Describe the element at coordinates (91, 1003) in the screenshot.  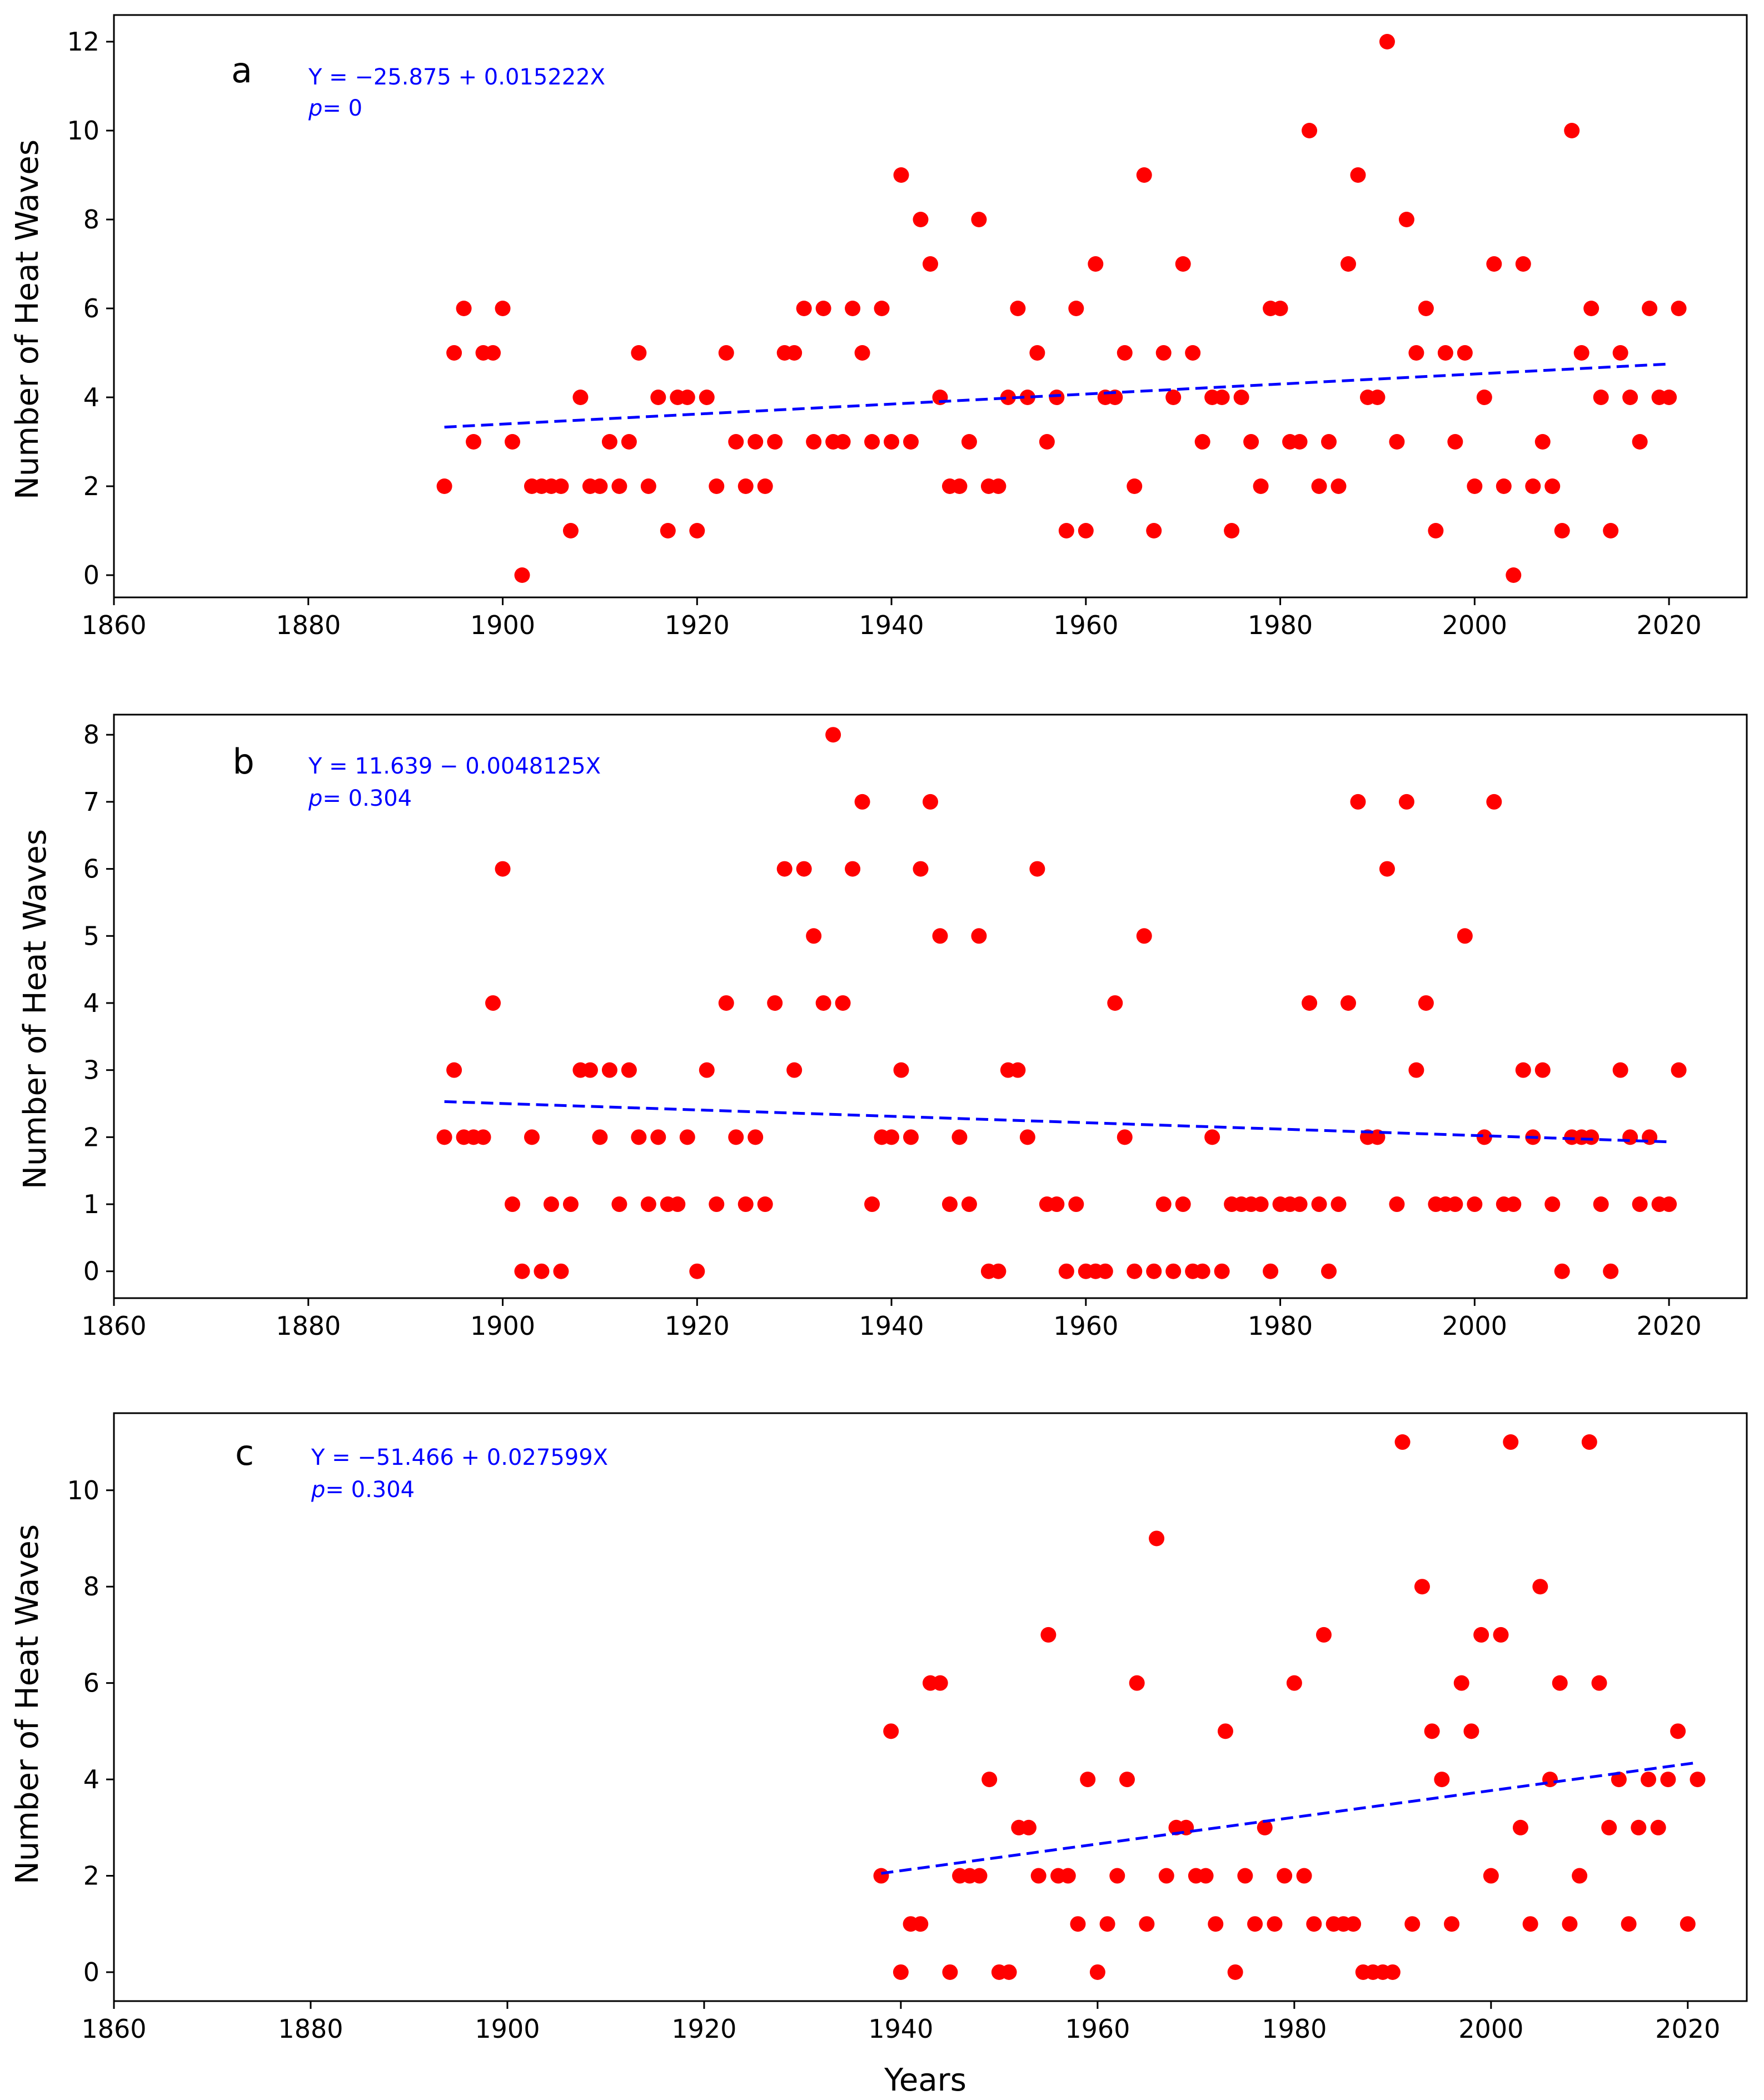
I see `y-tick-label: 4` at that location.